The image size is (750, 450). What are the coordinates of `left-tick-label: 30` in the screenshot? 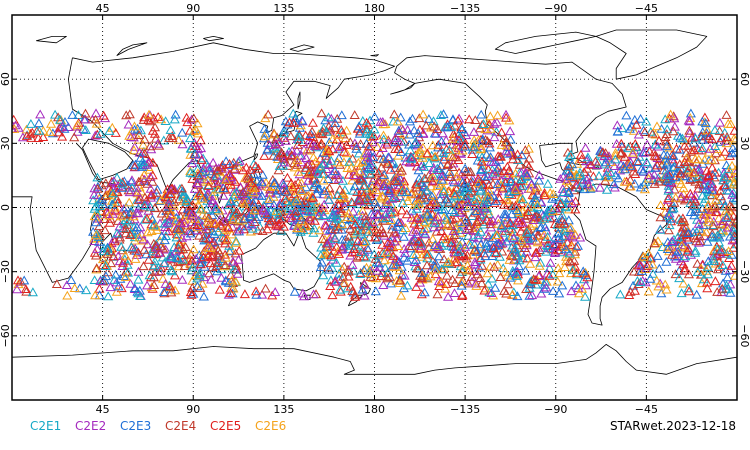 It's located at (6, 143).